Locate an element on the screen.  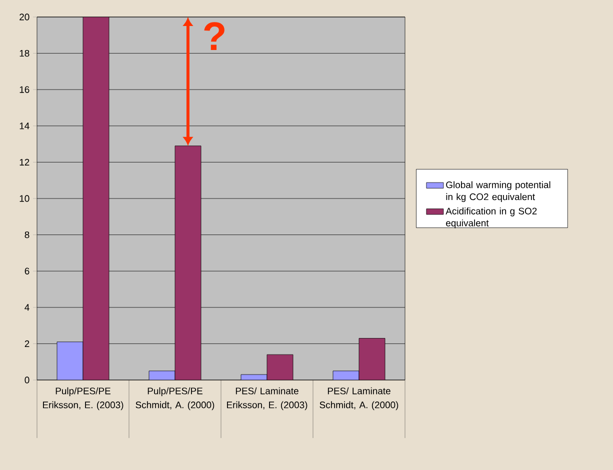
legend-label: Acidification in g SO2 equivalent is located at coordinates (491, 217).